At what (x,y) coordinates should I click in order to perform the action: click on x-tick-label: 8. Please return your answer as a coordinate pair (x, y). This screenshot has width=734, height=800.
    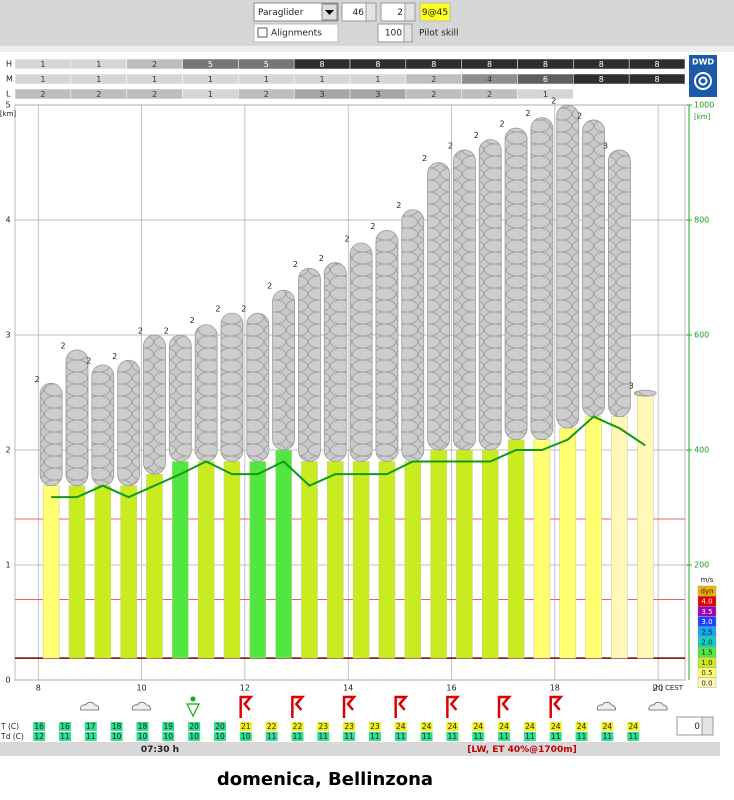
    Looking at the image, I should click on (38, 688).